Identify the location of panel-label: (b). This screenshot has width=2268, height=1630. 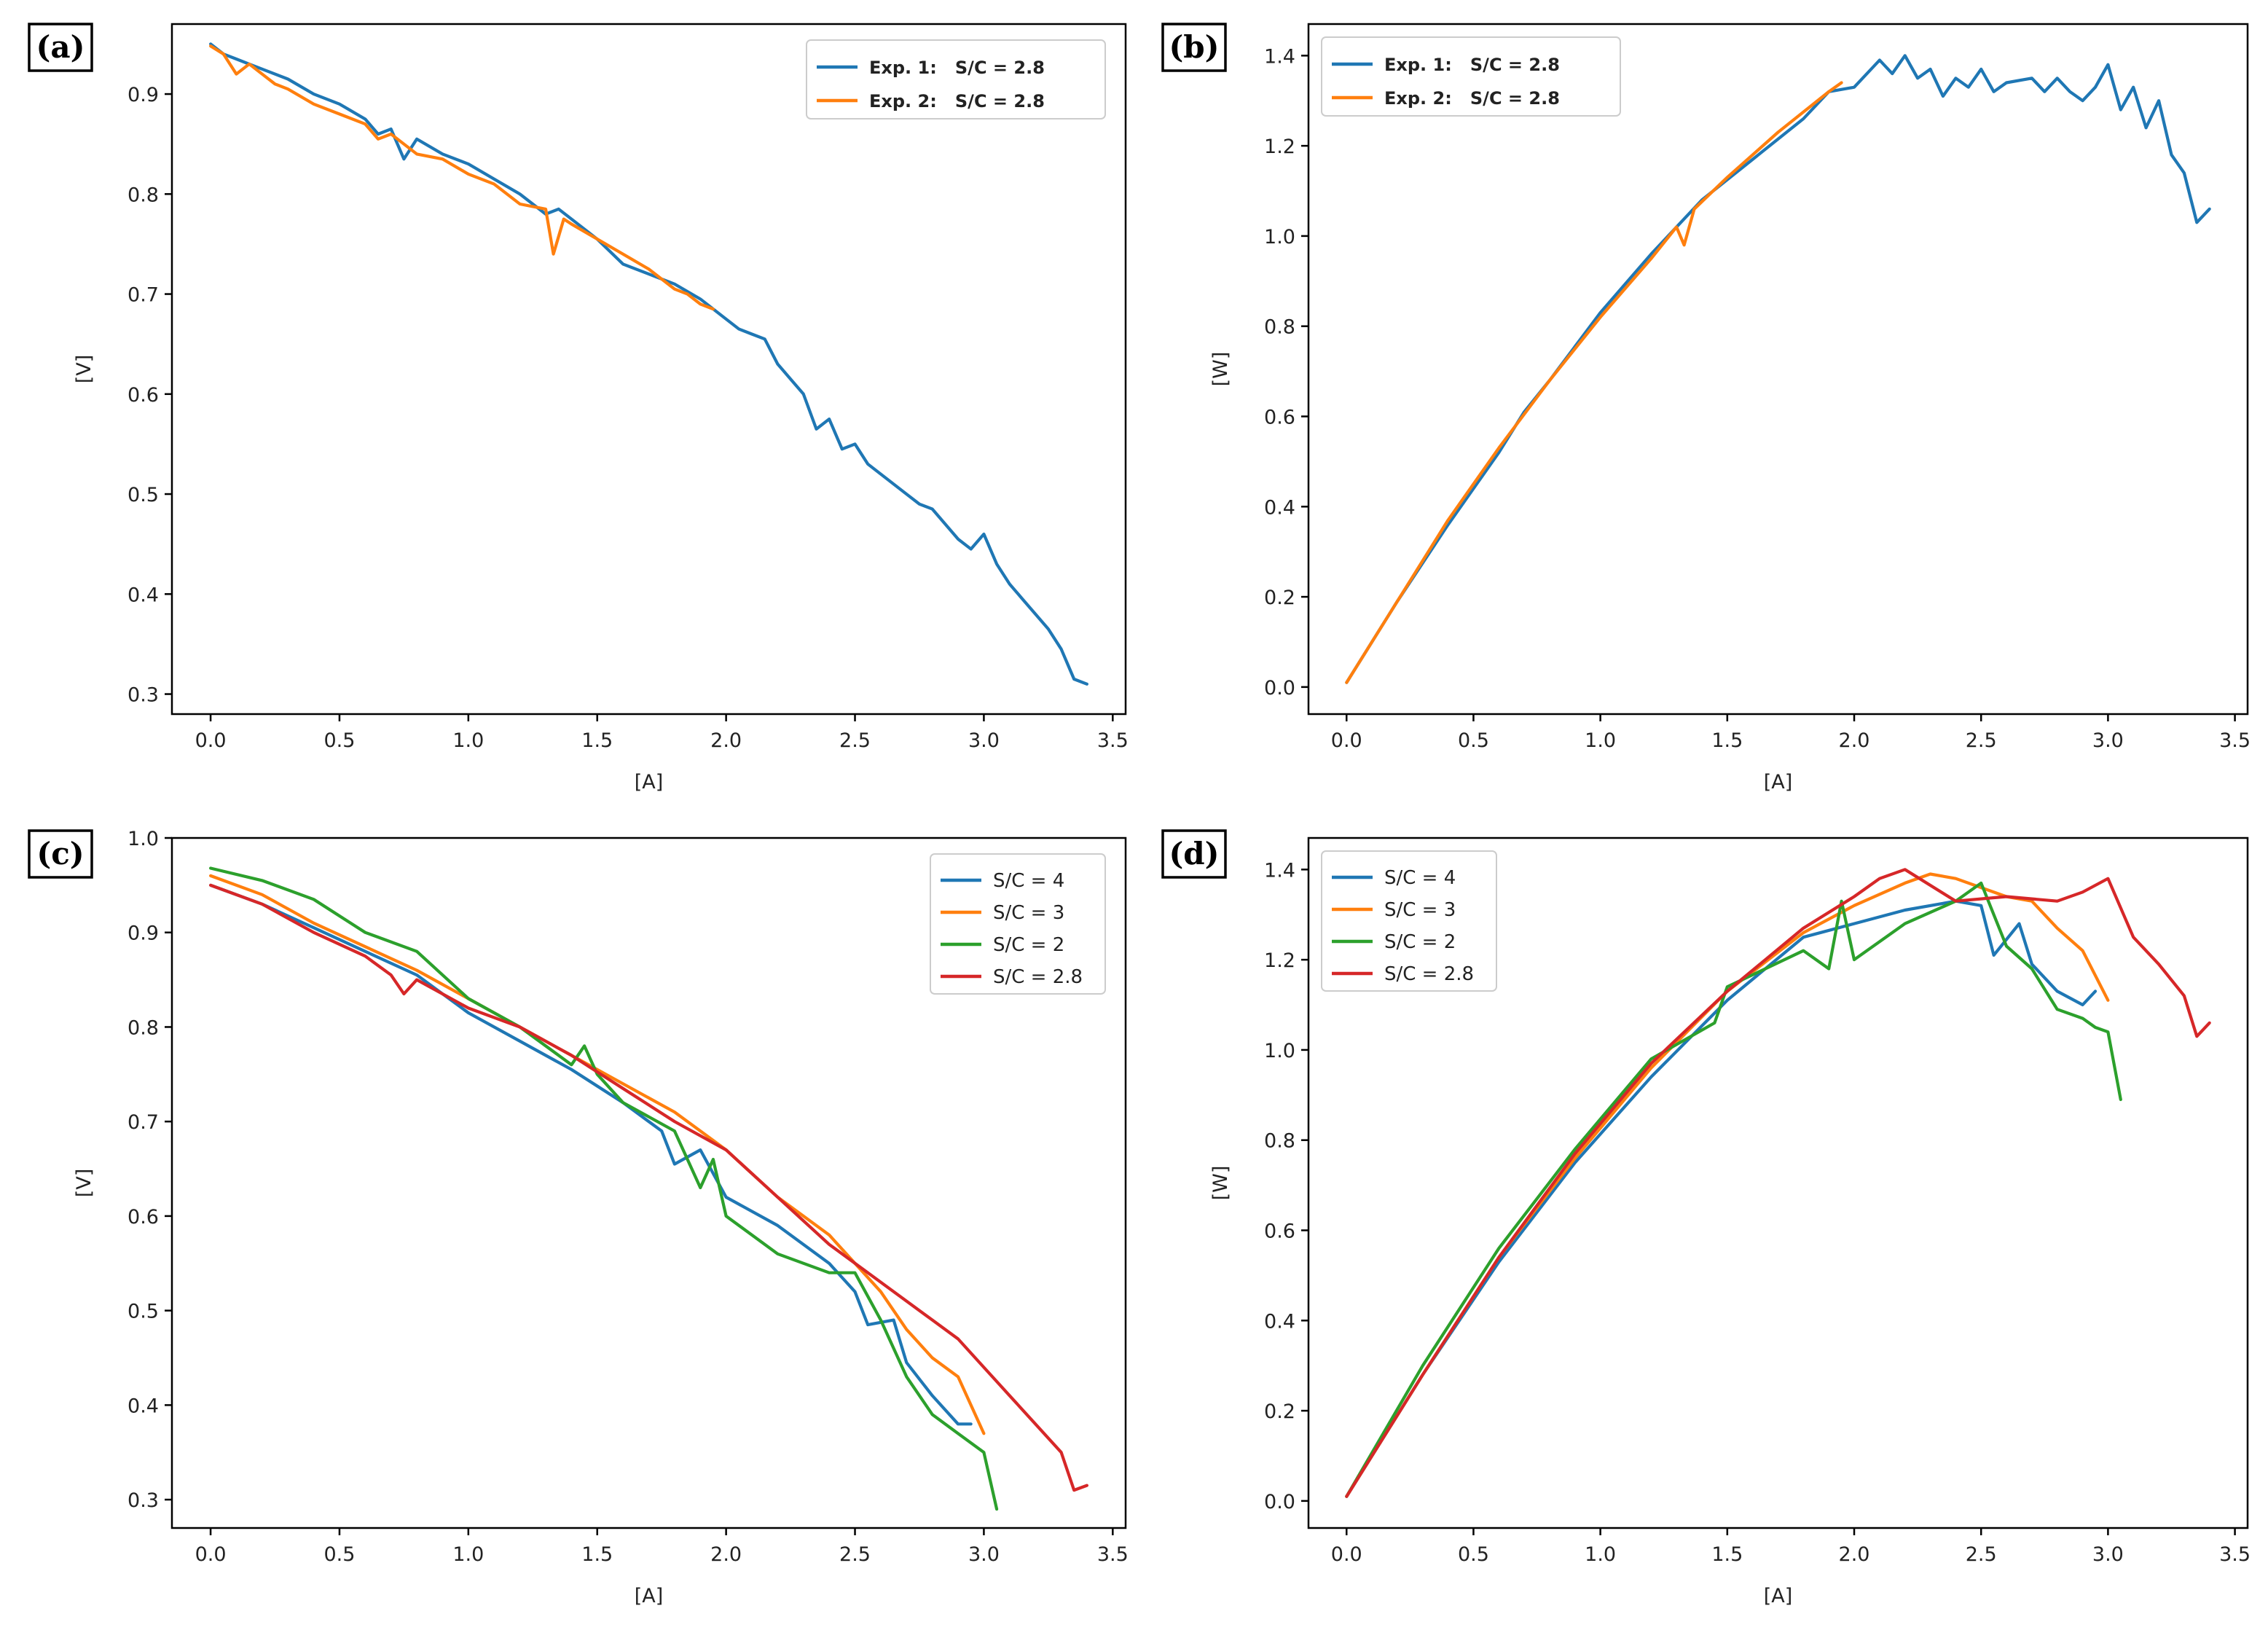
(1194, 47).